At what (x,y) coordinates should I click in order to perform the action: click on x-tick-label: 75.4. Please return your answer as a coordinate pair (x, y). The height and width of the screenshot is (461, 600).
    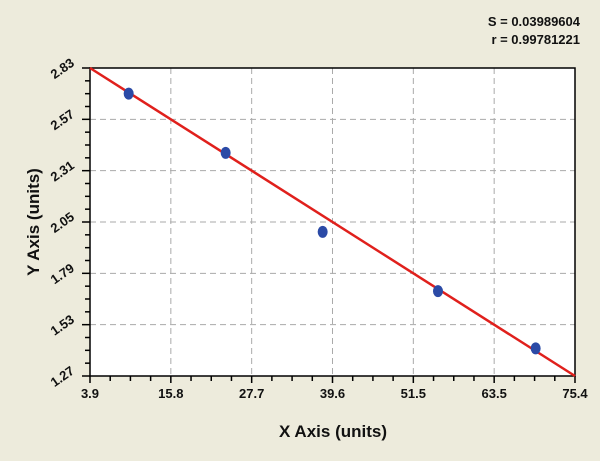
    Looking at the image, I should click on (575, 393).